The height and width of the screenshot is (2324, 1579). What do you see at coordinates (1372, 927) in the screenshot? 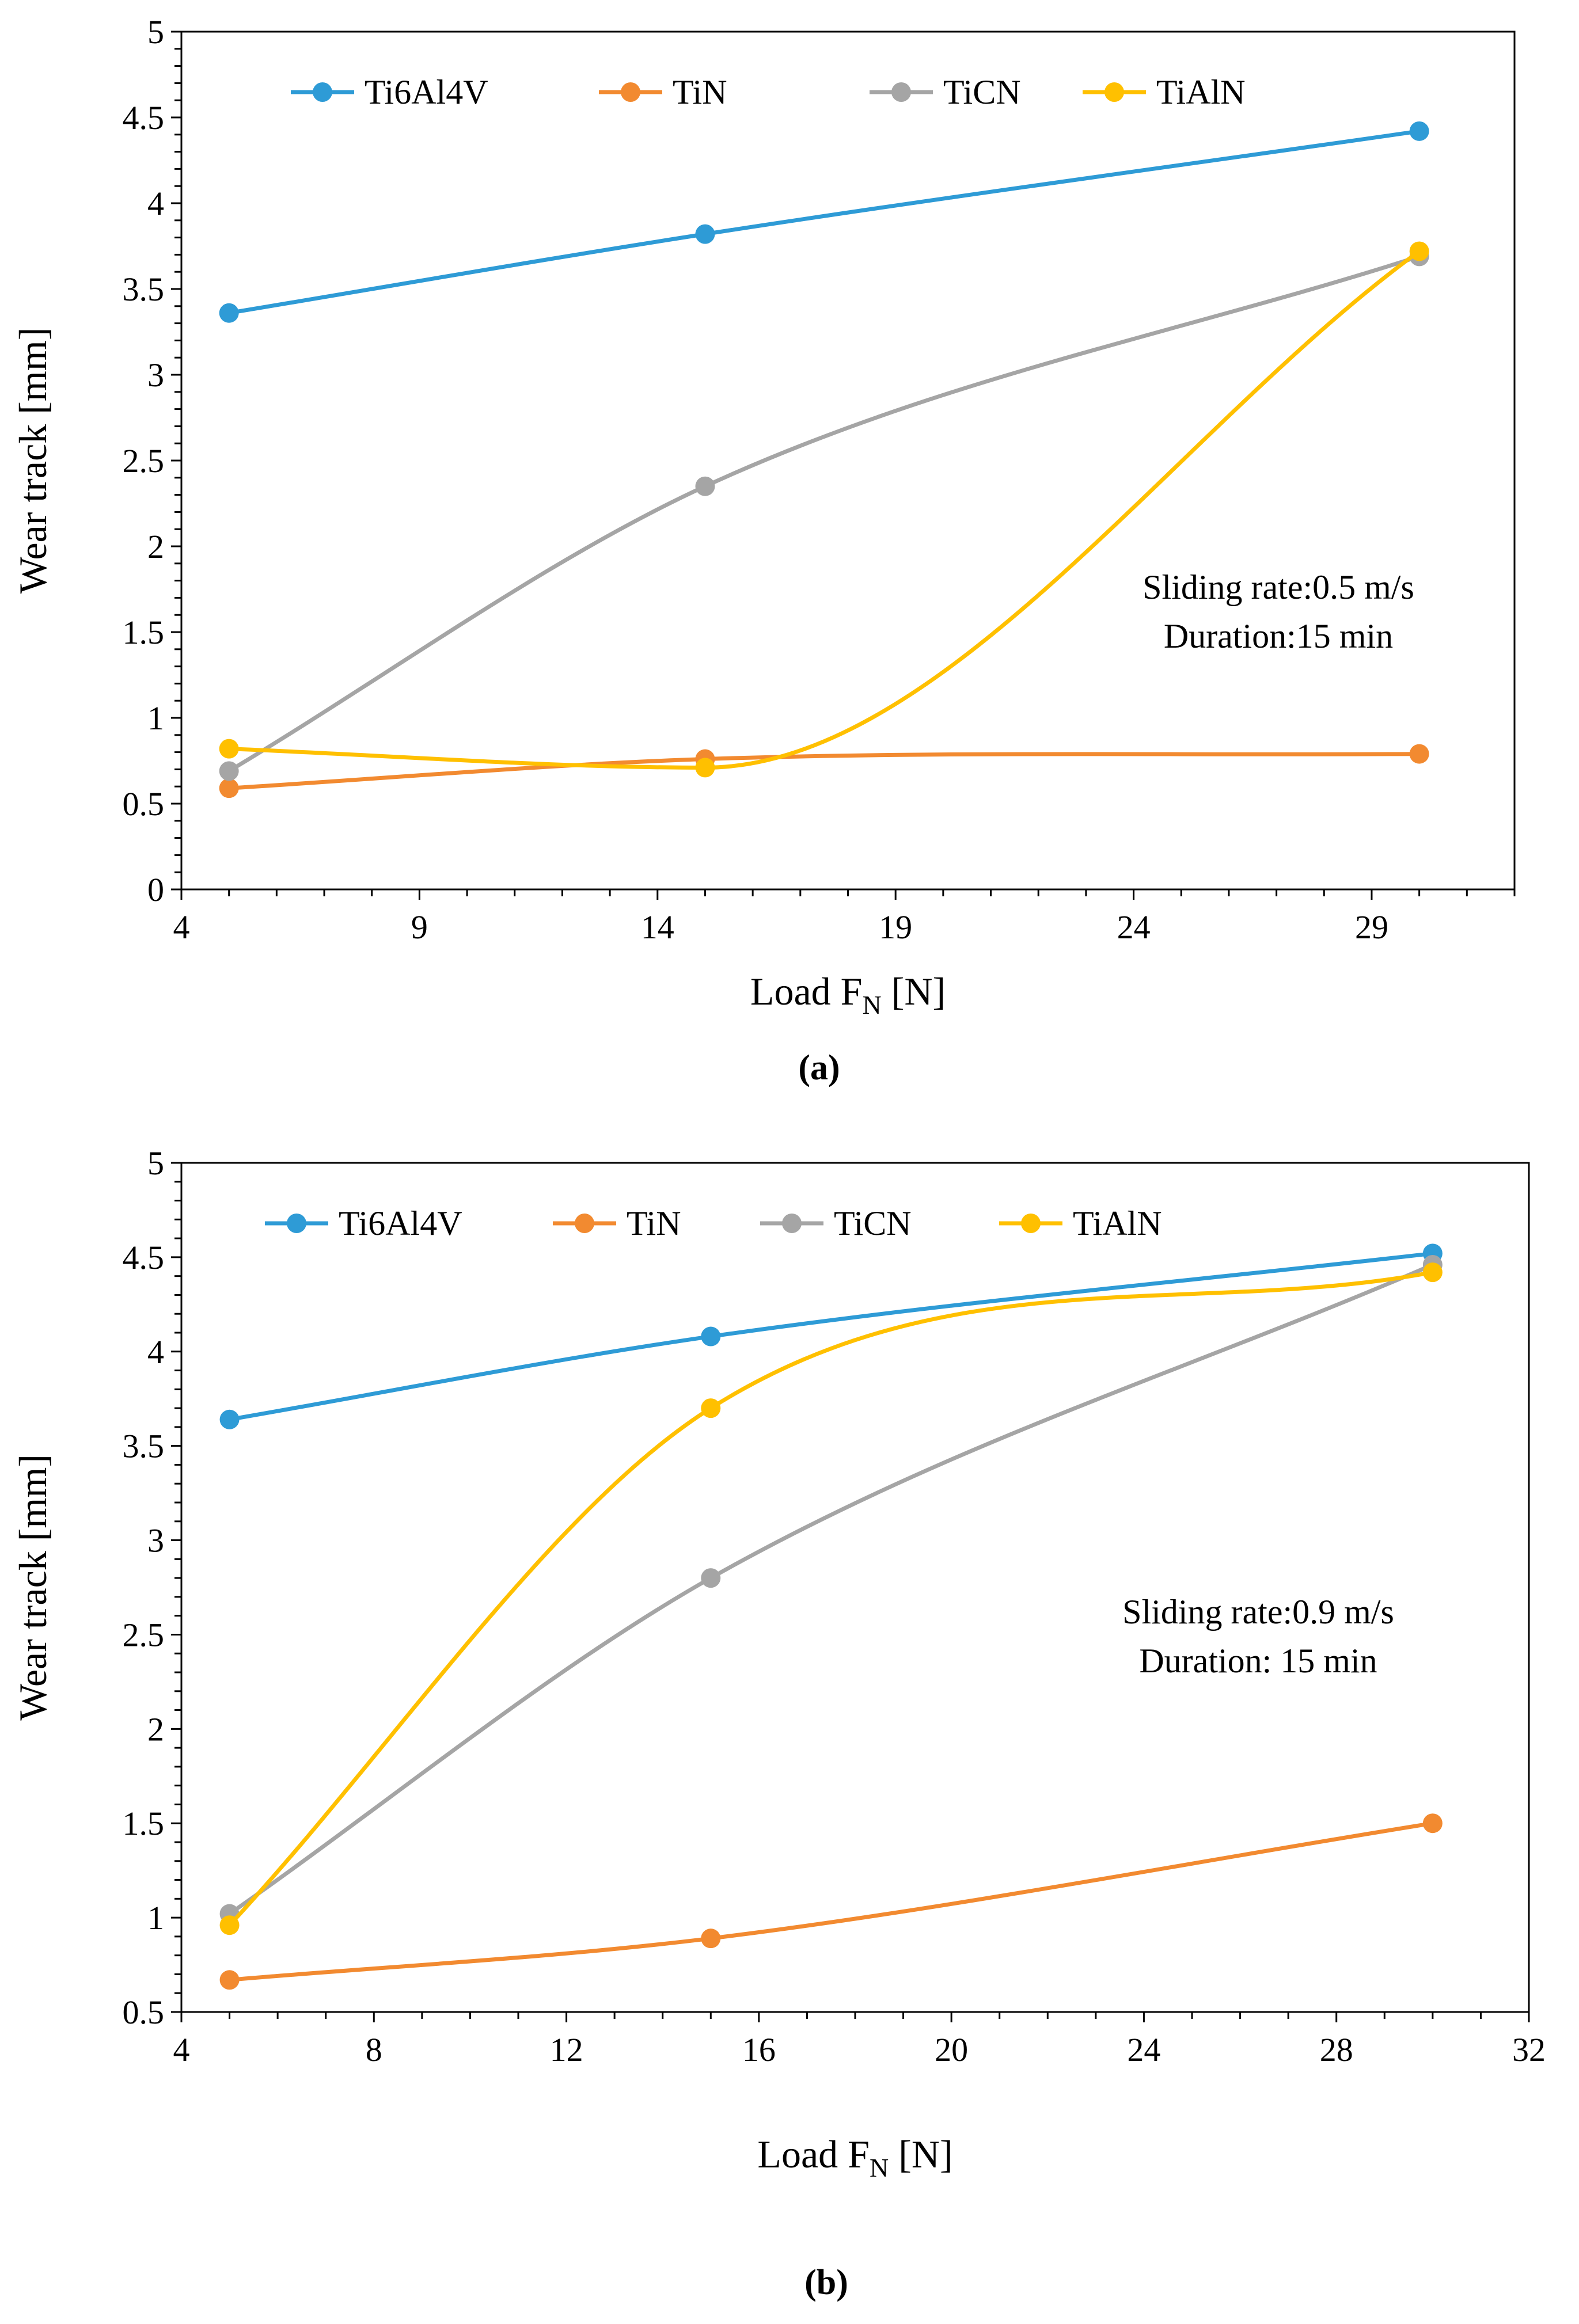
I see `x-tick-label: 29` at bounding box center [1372, 927].